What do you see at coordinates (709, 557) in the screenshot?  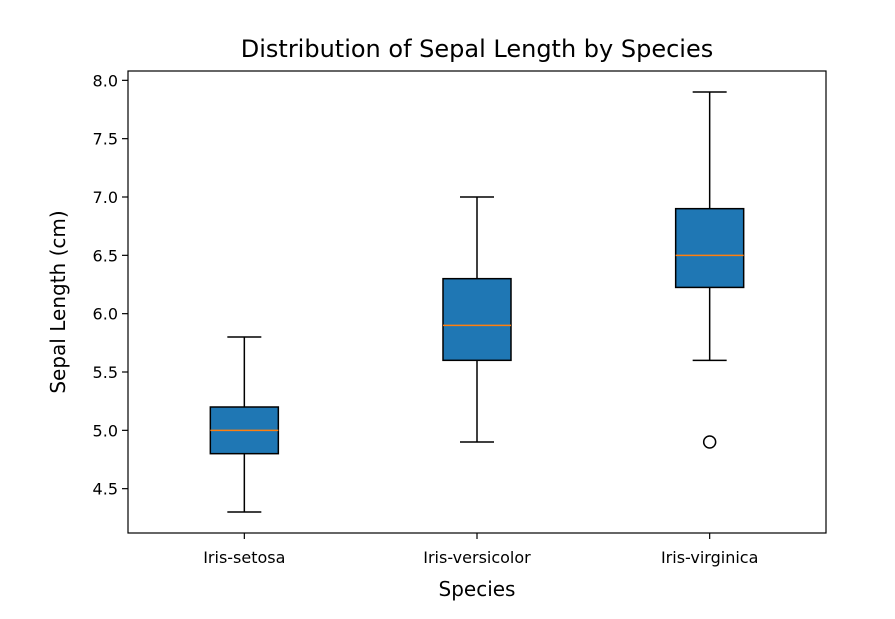 I see `x-tick-label: Iris-virginica` at bounding box center [709, 557].